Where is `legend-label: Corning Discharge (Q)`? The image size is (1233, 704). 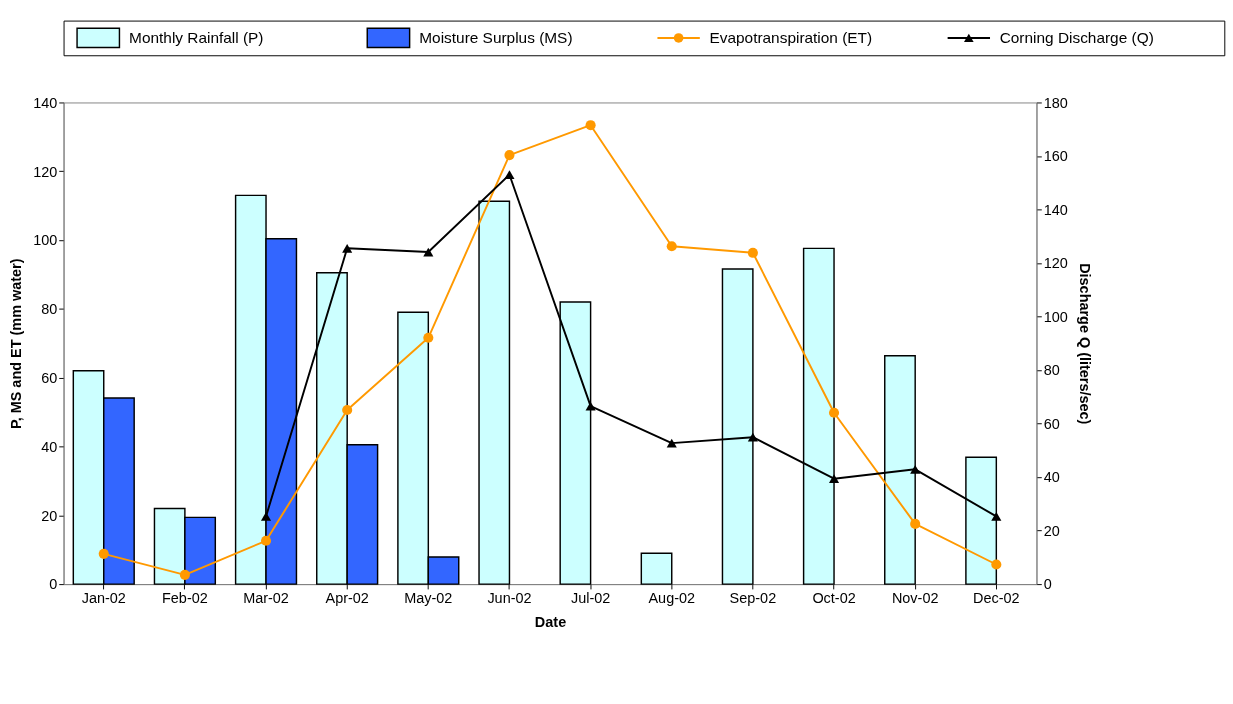 legend-label: Corning Discharge (Q) is located at coordinates (1076, 37).